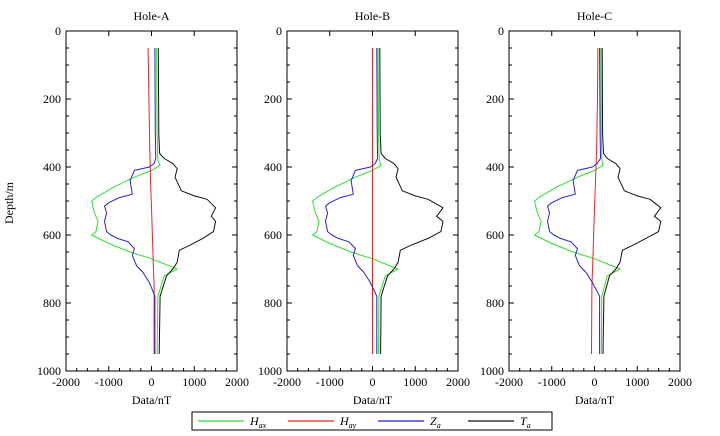 The width and height of the screenshot is (720, 436). I want to click on figure-ylabel: Depth/m, so click(9, 202).